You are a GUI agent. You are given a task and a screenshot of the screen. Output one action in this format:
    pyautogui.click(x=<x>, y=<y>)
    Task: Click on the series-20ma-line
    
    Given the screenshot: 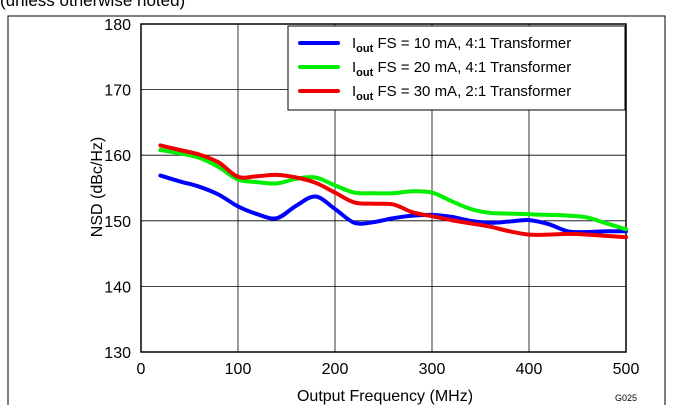 What is the action you would take?
    pyautogui.click(x=393, y=190)
    